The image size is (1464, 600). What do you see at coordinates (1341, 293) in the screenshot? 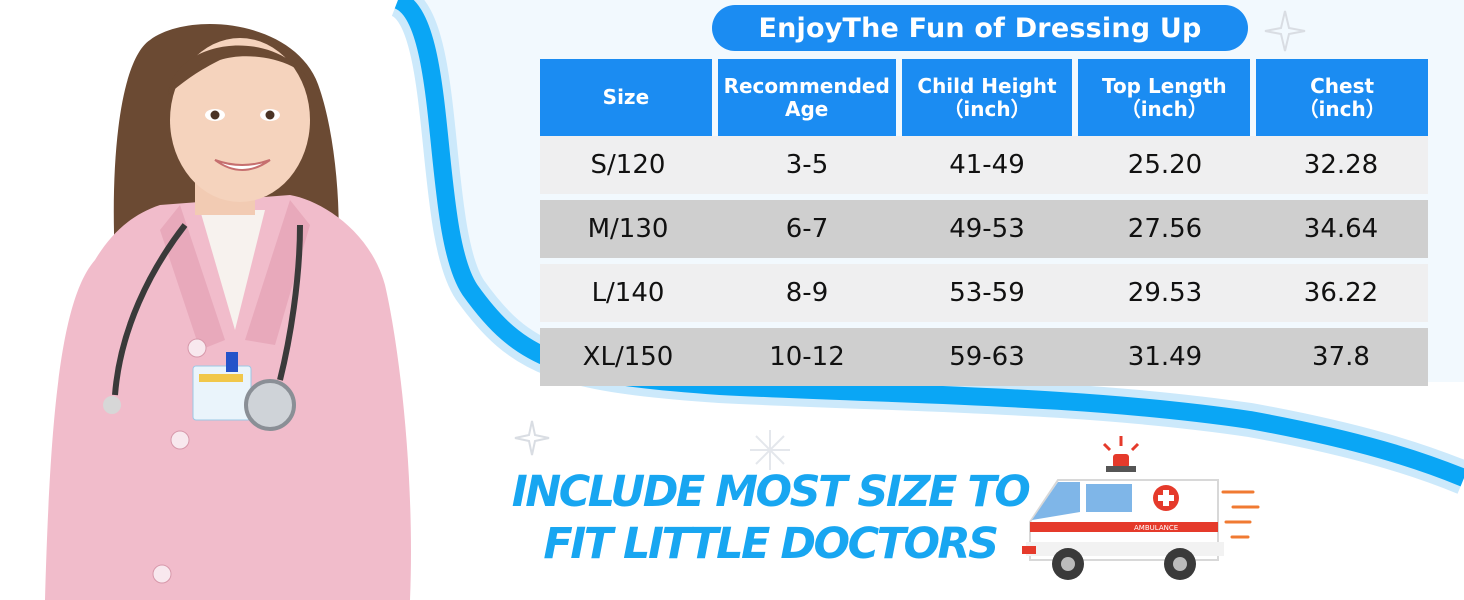
I see `chest-cell: 36.22` at bounding box center [1341, 293].